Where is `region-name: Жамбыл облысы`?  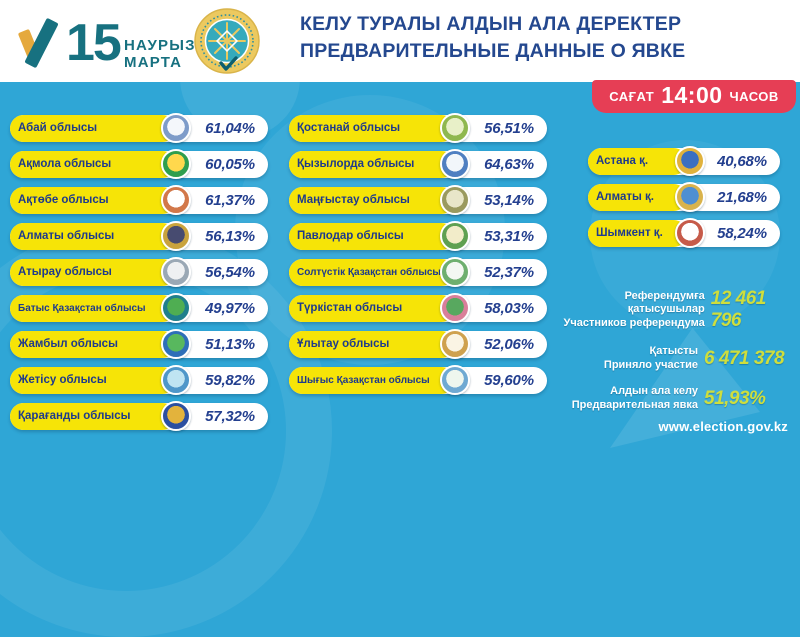
region-name: Жамбыл облысы is located at coordinates (68, 344).